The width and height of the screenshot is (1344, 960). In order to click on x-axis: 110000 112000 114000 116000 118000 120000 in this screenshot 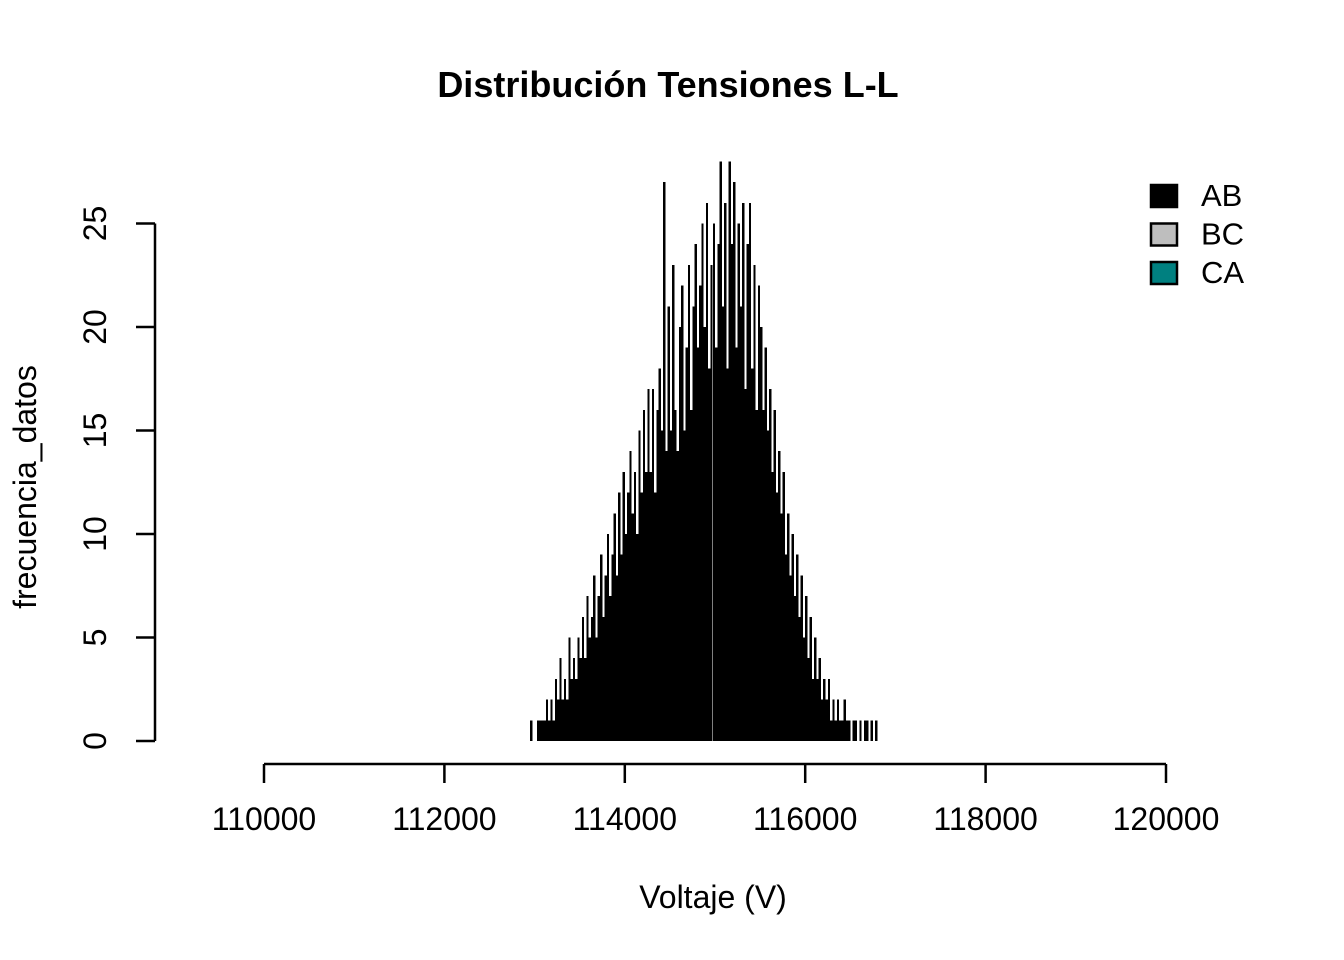, I will do `click(715, 799)`.